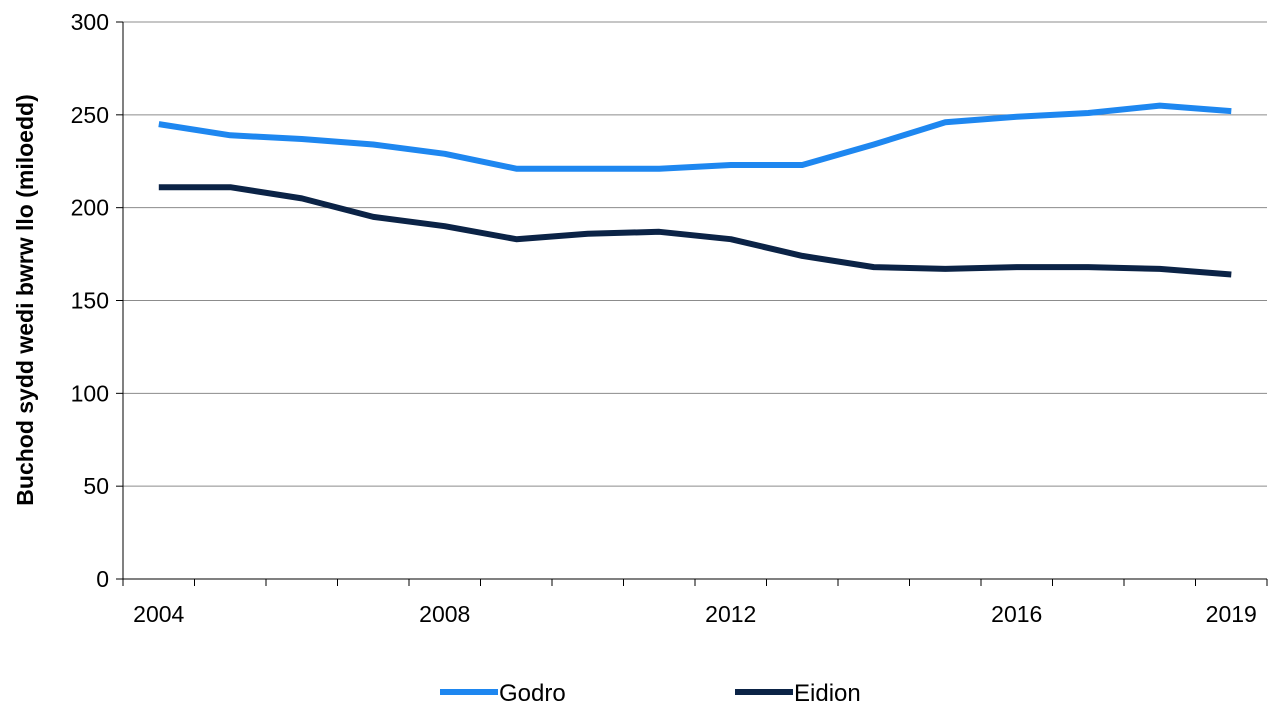 The height and width of the screenshot is (707, 1279). I want to click on y-tick-label: 300, so click(90, 22).